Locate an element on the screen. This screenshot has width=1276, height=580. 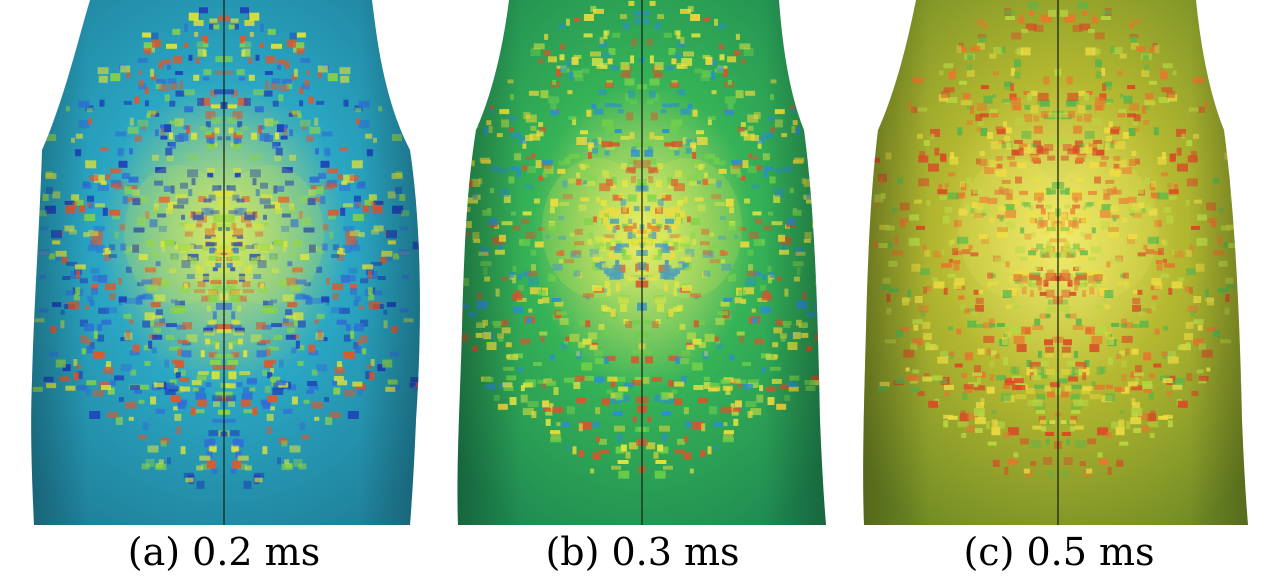
caption-a: (a) 0.2 ms is located at coordinates (224, 552).